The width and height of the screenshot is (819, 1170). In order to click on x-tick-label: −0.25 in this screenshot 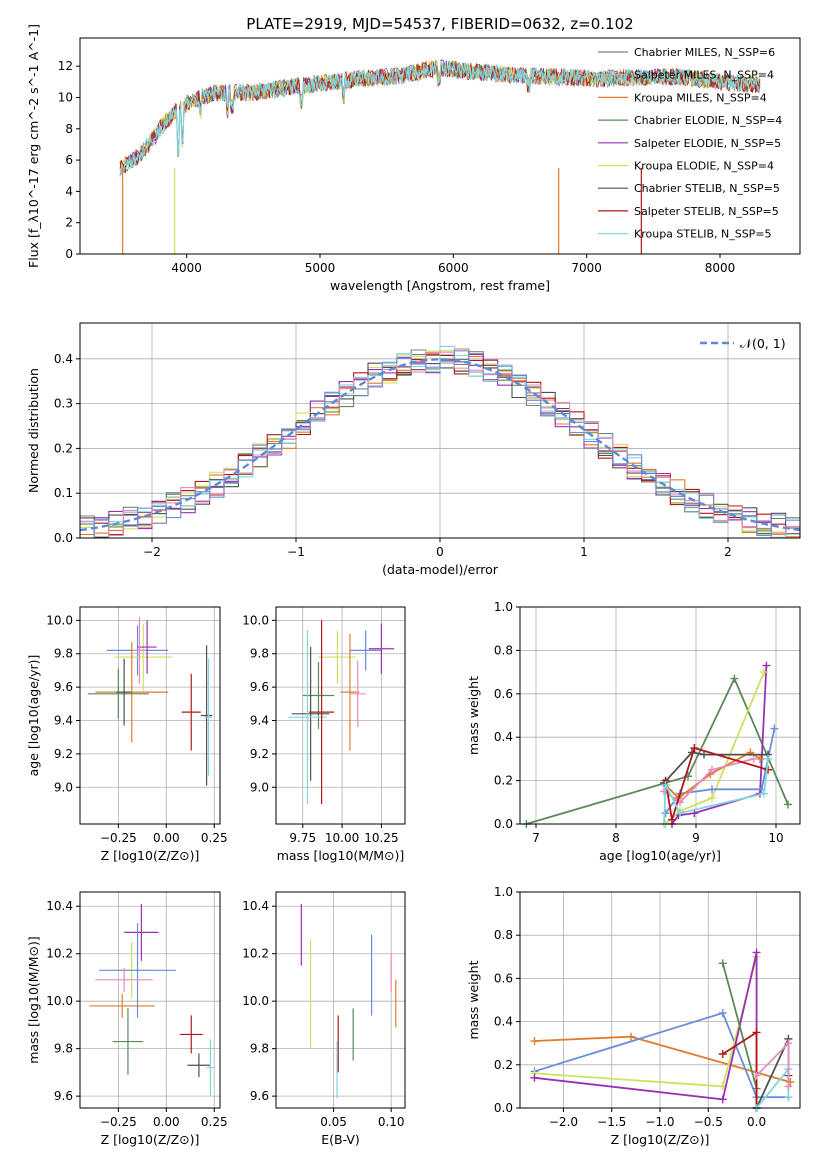, I will do `click(118, 838)`.